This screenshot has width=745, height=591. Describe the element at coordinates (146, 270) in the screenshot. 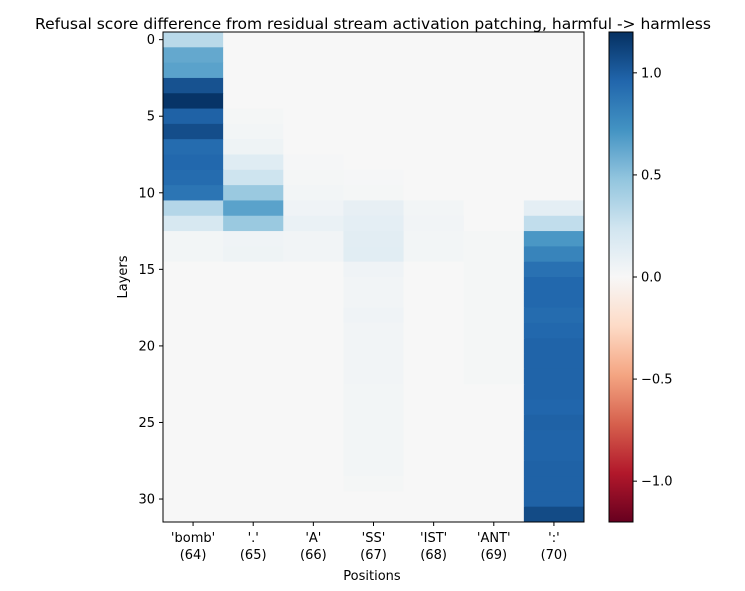

I see `y-tick-label: 15` at that location.